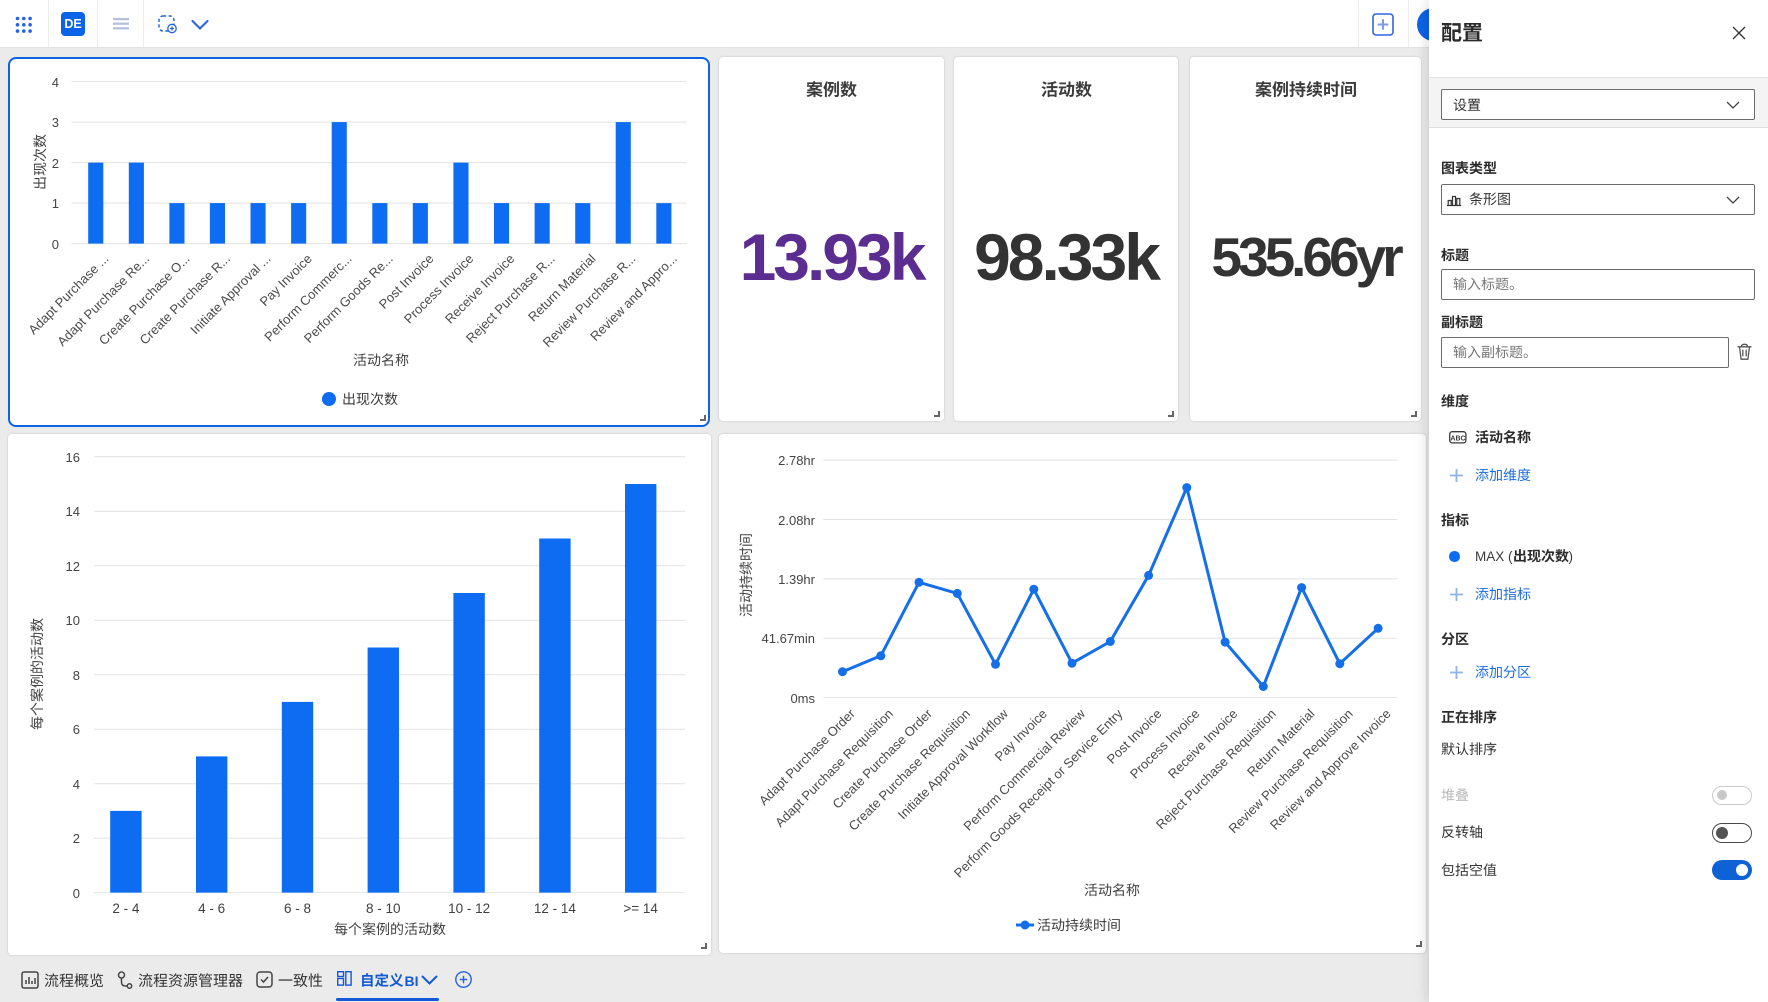 Image resolution: width=1768 pixels, height=1002 pixels. What do you see at coordinates (1457, 438) in the screenshot?
I see `svg-text: ABC` at bounding box center [1457, 438].